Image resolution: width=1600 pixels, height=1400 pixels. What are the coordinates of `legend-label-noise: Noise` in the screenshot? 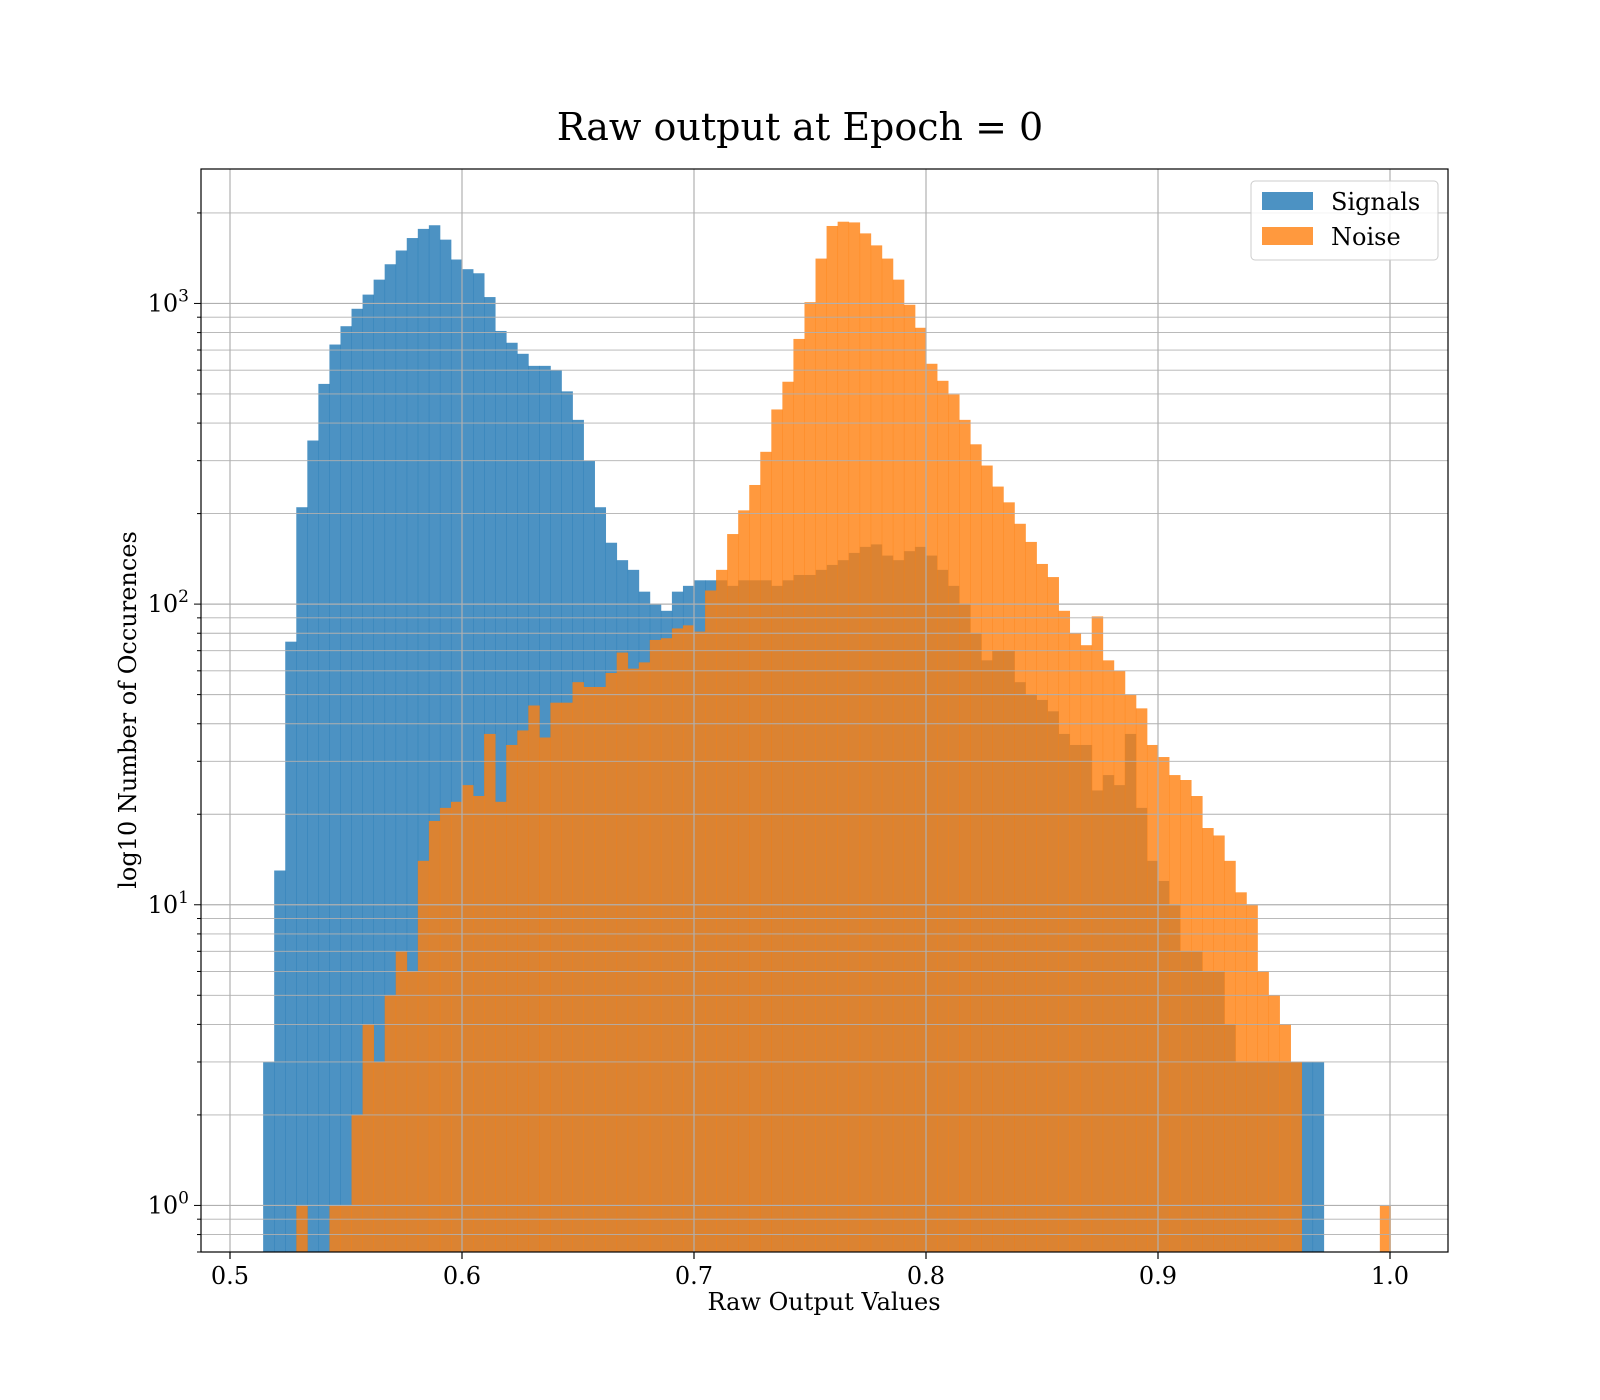 It's located at (1366, 237).